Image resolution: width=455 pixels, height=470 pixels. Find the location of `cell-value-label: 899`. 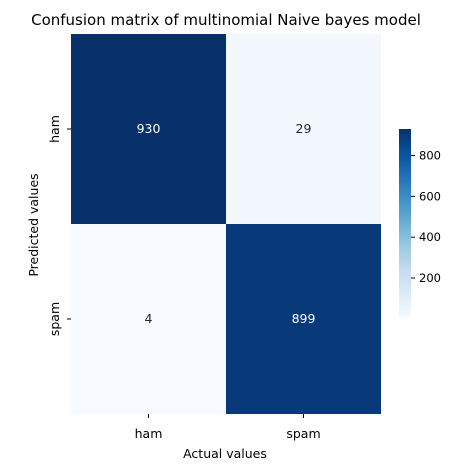

cell-value-label: 899 is located at coordinates (304, 318).